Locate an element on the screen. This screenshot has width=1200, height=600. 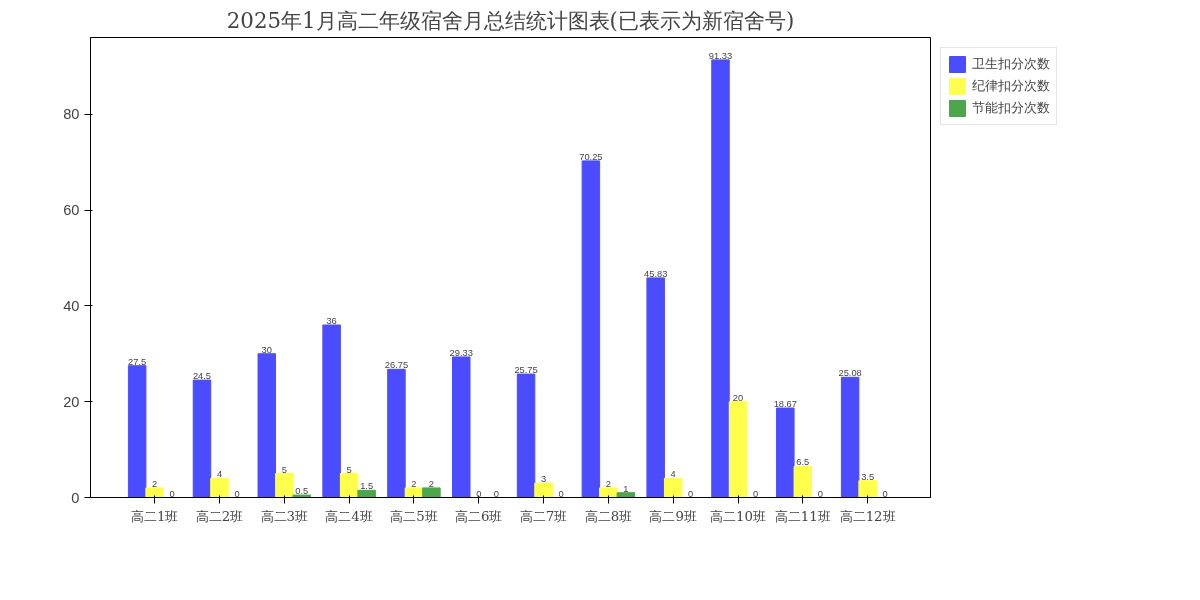
x-tick-label: 高二6班 is located at coordinates (479, 516).